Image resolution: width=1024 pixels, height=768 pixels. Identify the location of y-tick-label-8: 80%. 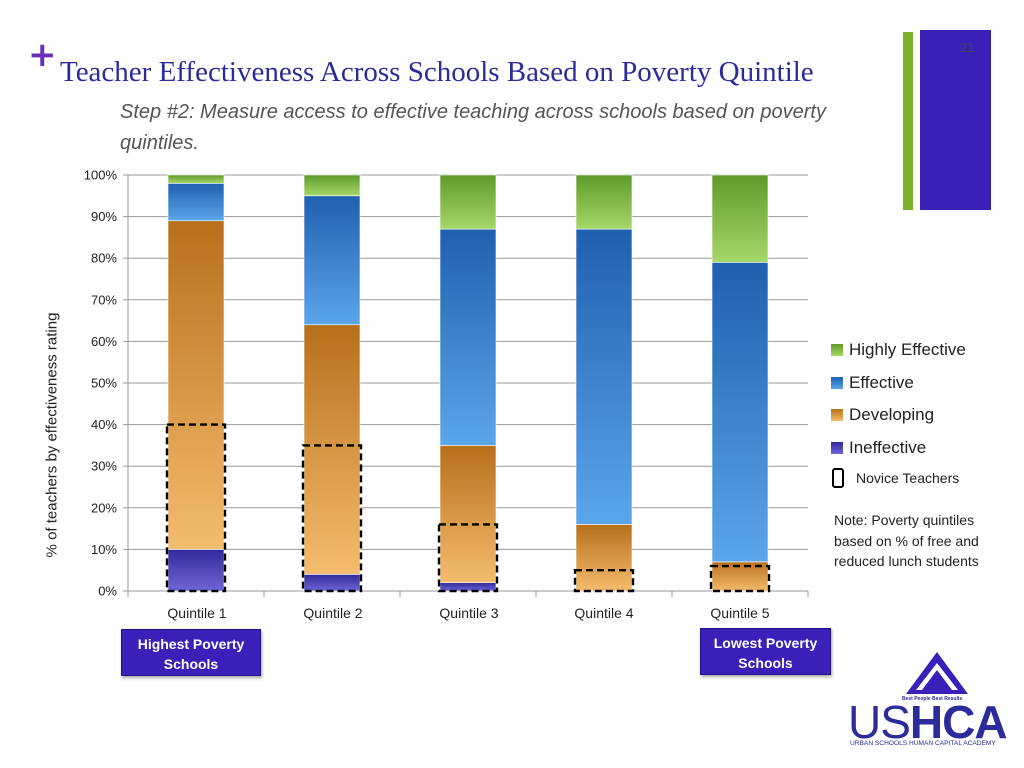
(104, 258).